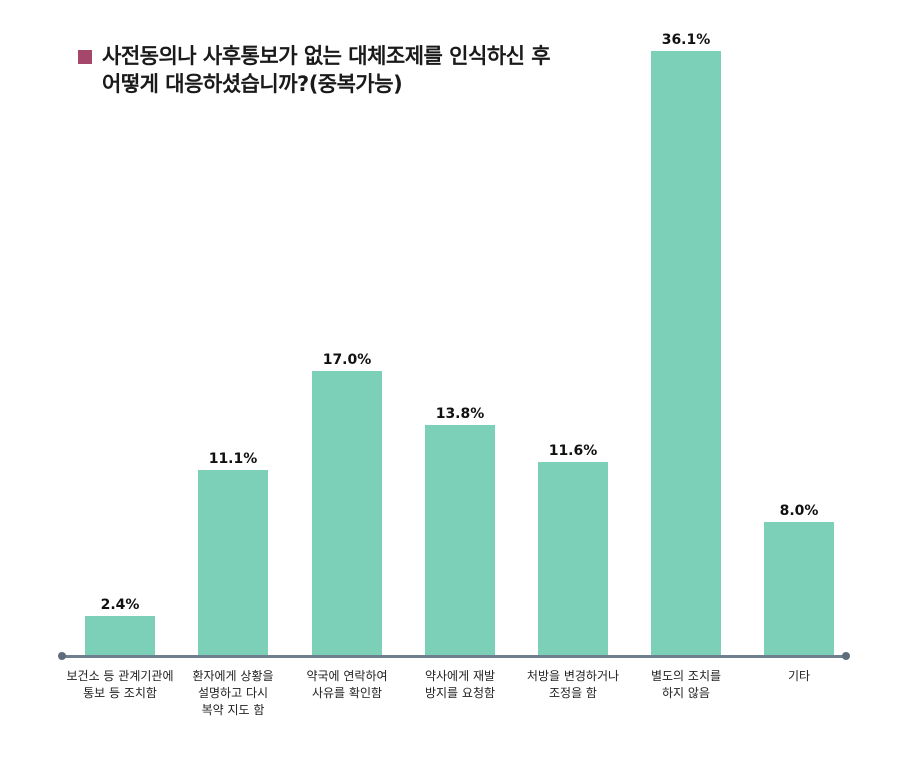 The image size is (900, 764). Describe the element at coordinates (454, 656) in the screenshot. I see `x-axis-line` at that location.